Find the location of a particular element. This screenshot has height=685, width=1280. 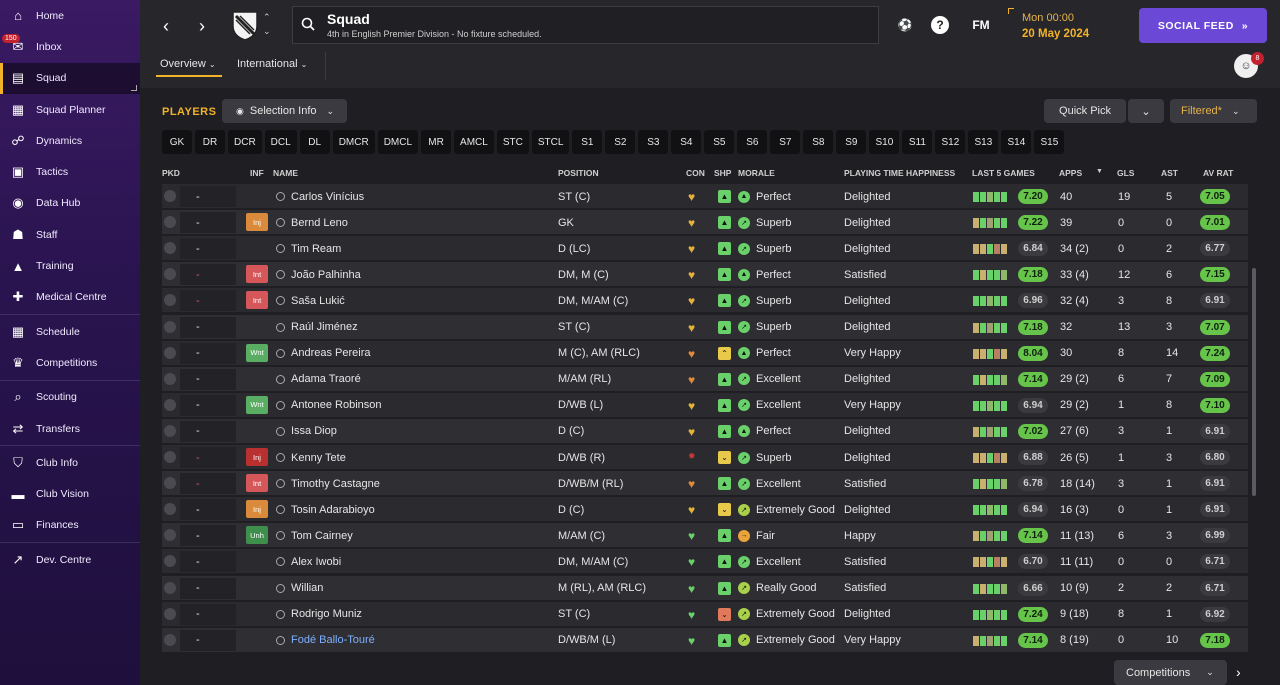

position-filter-stcl: STCL is located at coordinates (550, 142).